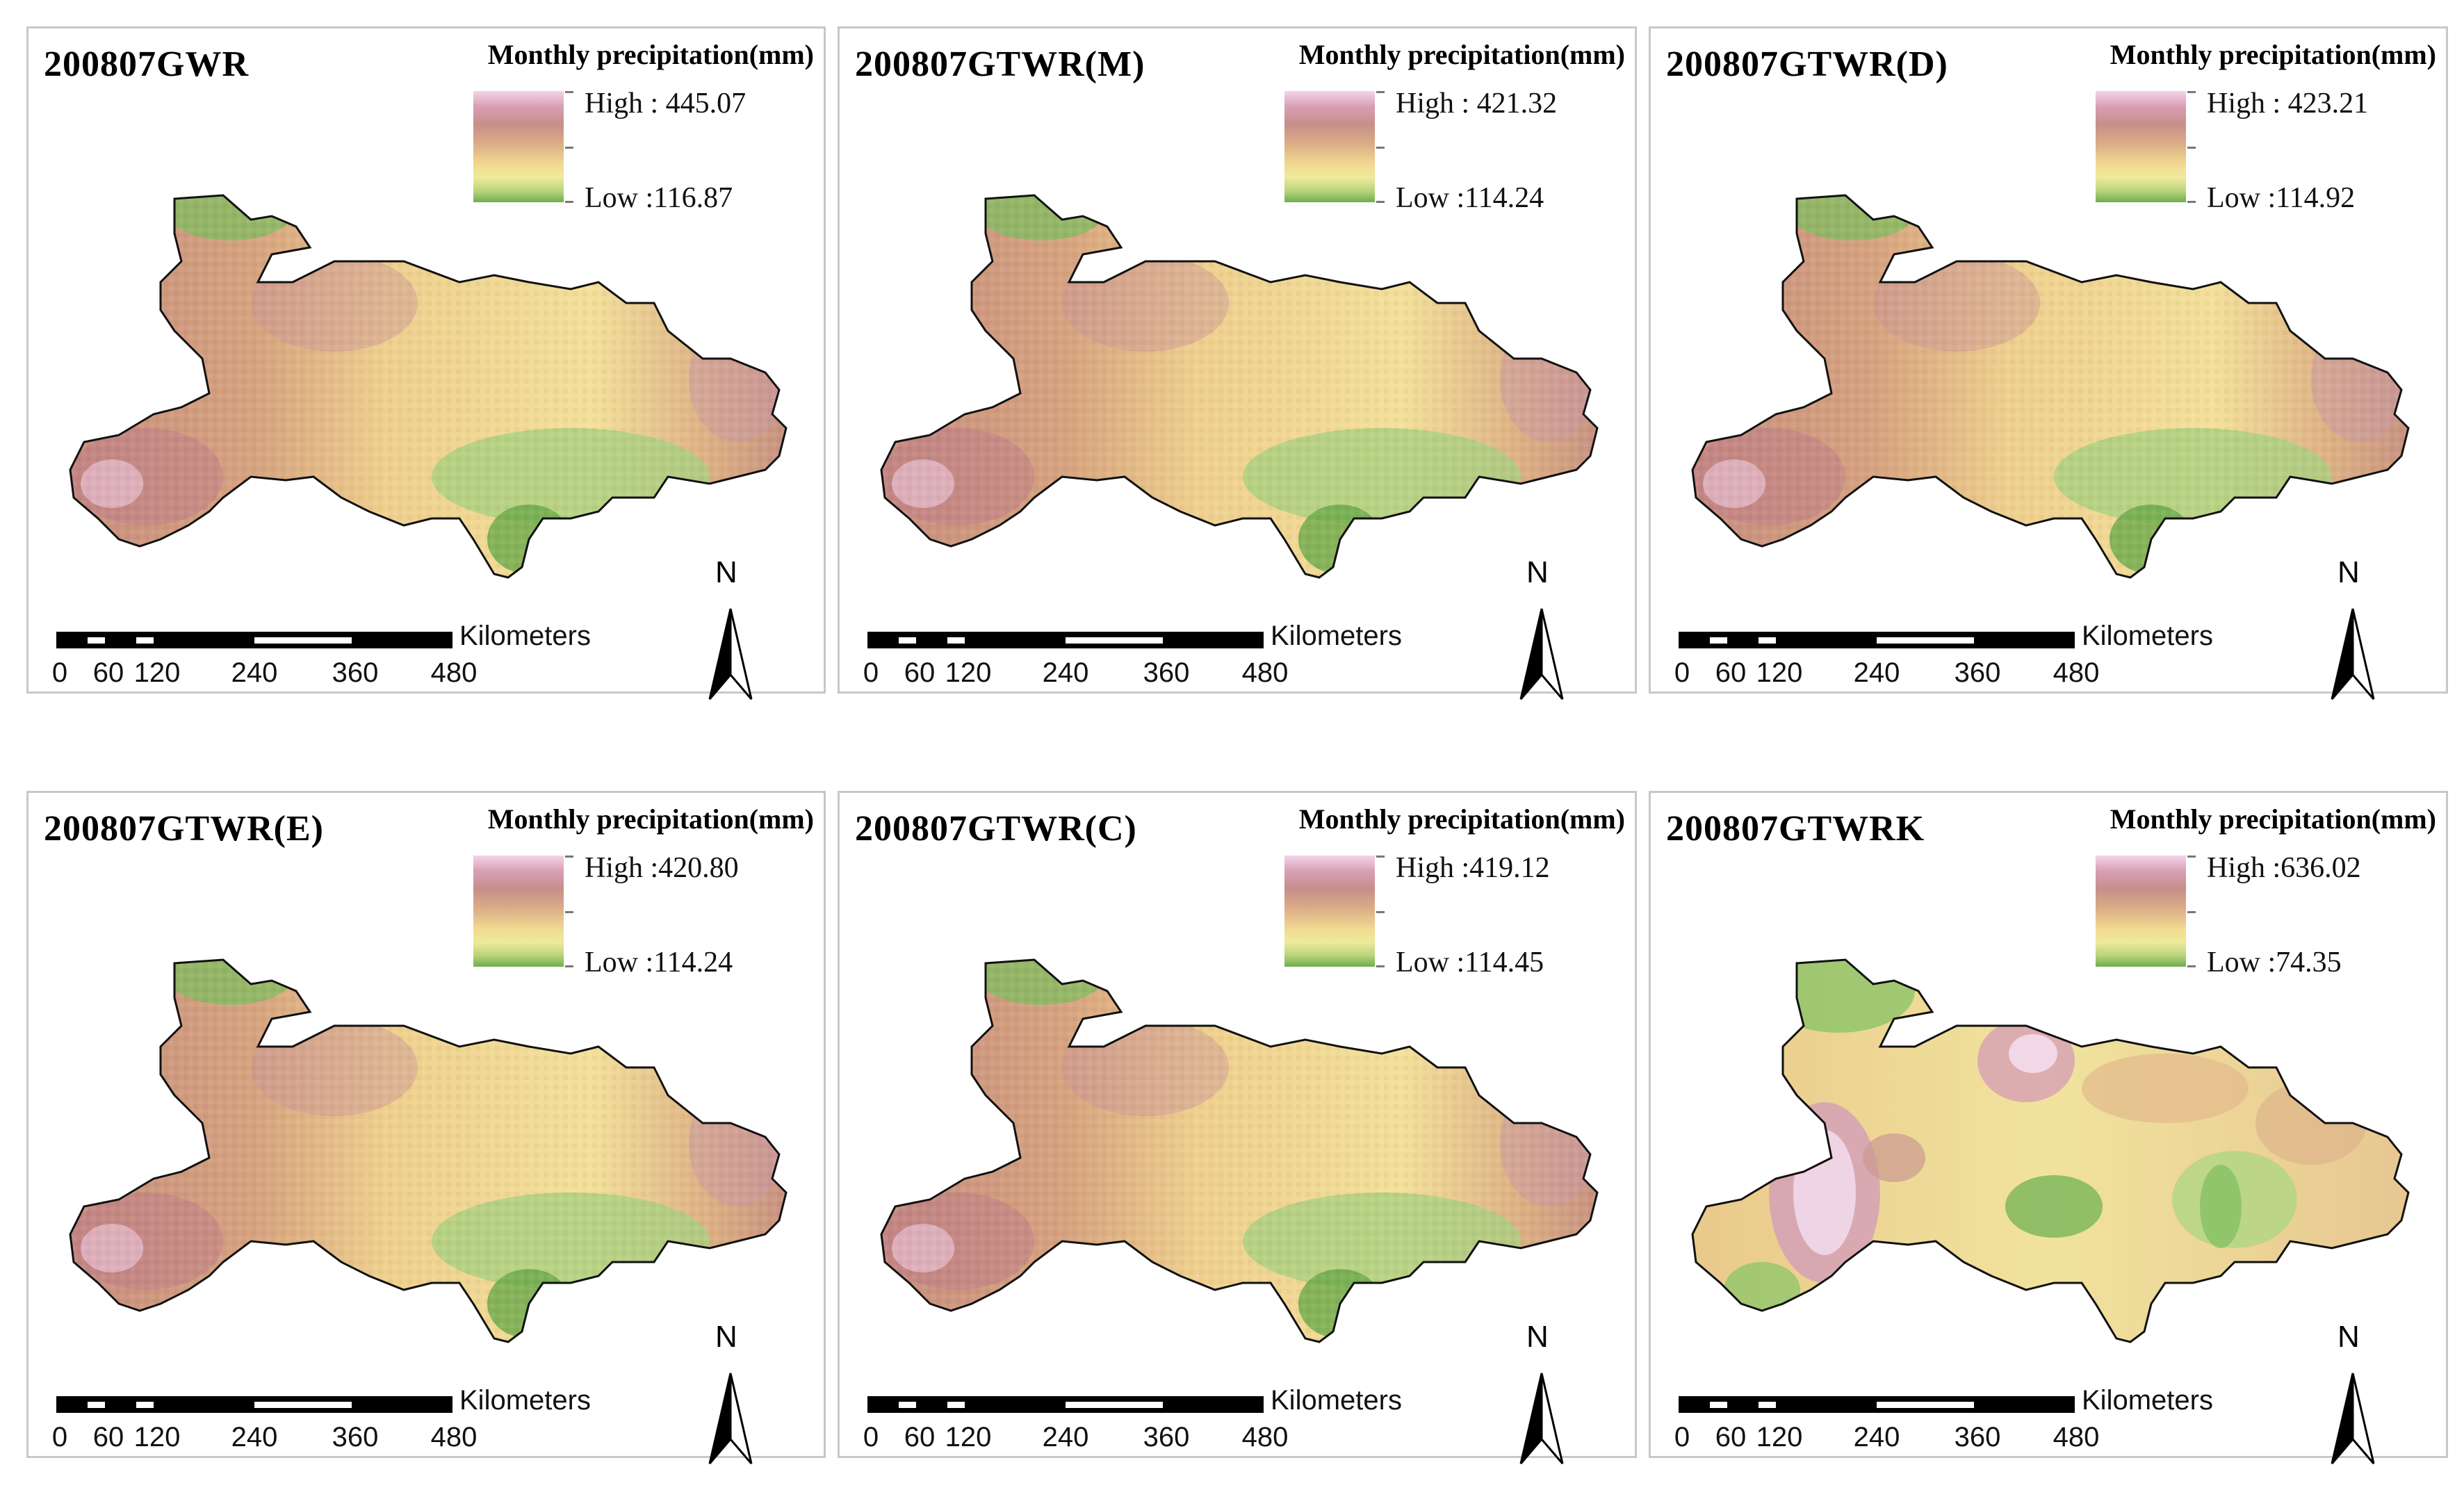 The width and height of the screenshot is (2464, 1490). I want to click on legend-high-label: High : 445.07, so click(665, 104).